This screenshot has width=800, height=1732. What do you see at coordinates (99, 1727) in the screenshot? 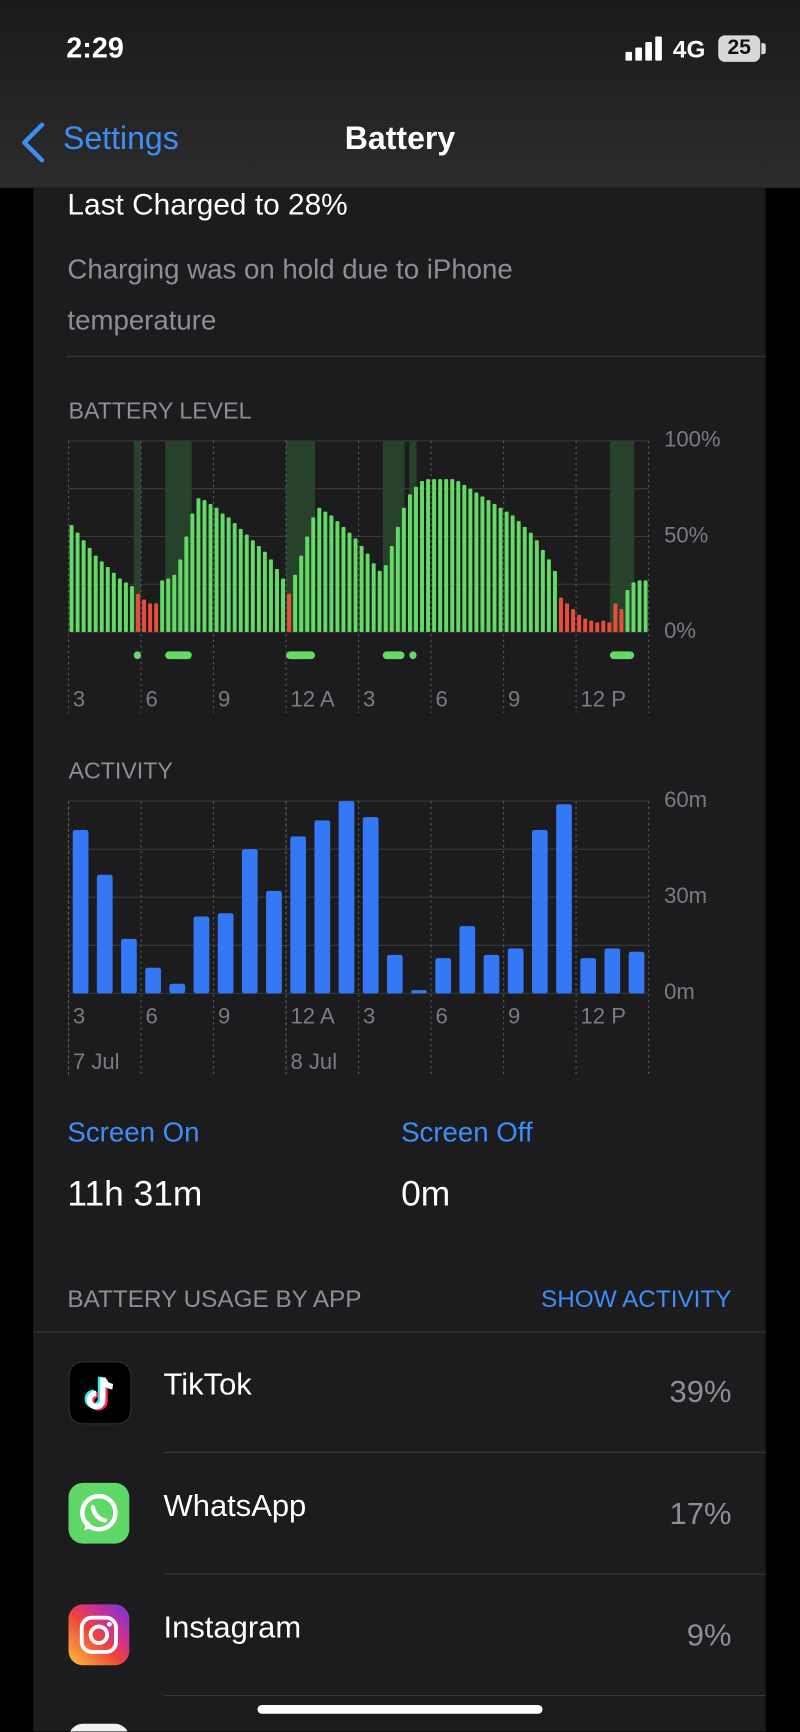
I see `app-icon` at bounding box center [99, 1727].